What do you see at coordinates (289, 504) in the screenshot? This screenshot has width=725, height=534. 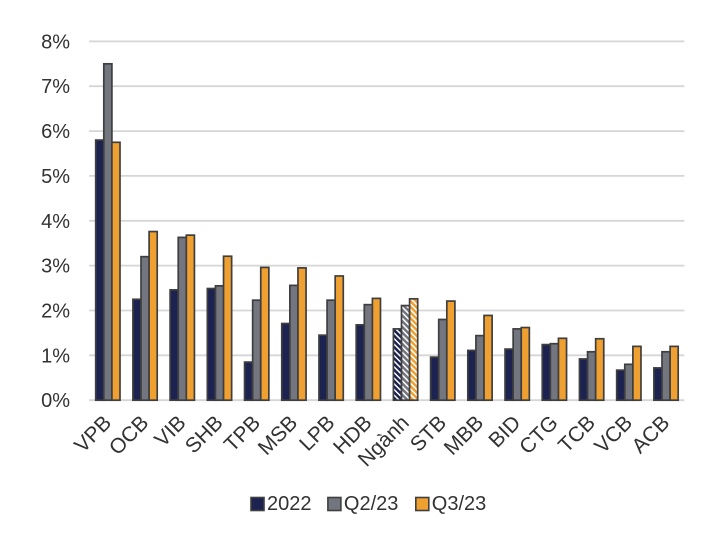 I see `svg-text: 2022` at bounding box center [289, 504].